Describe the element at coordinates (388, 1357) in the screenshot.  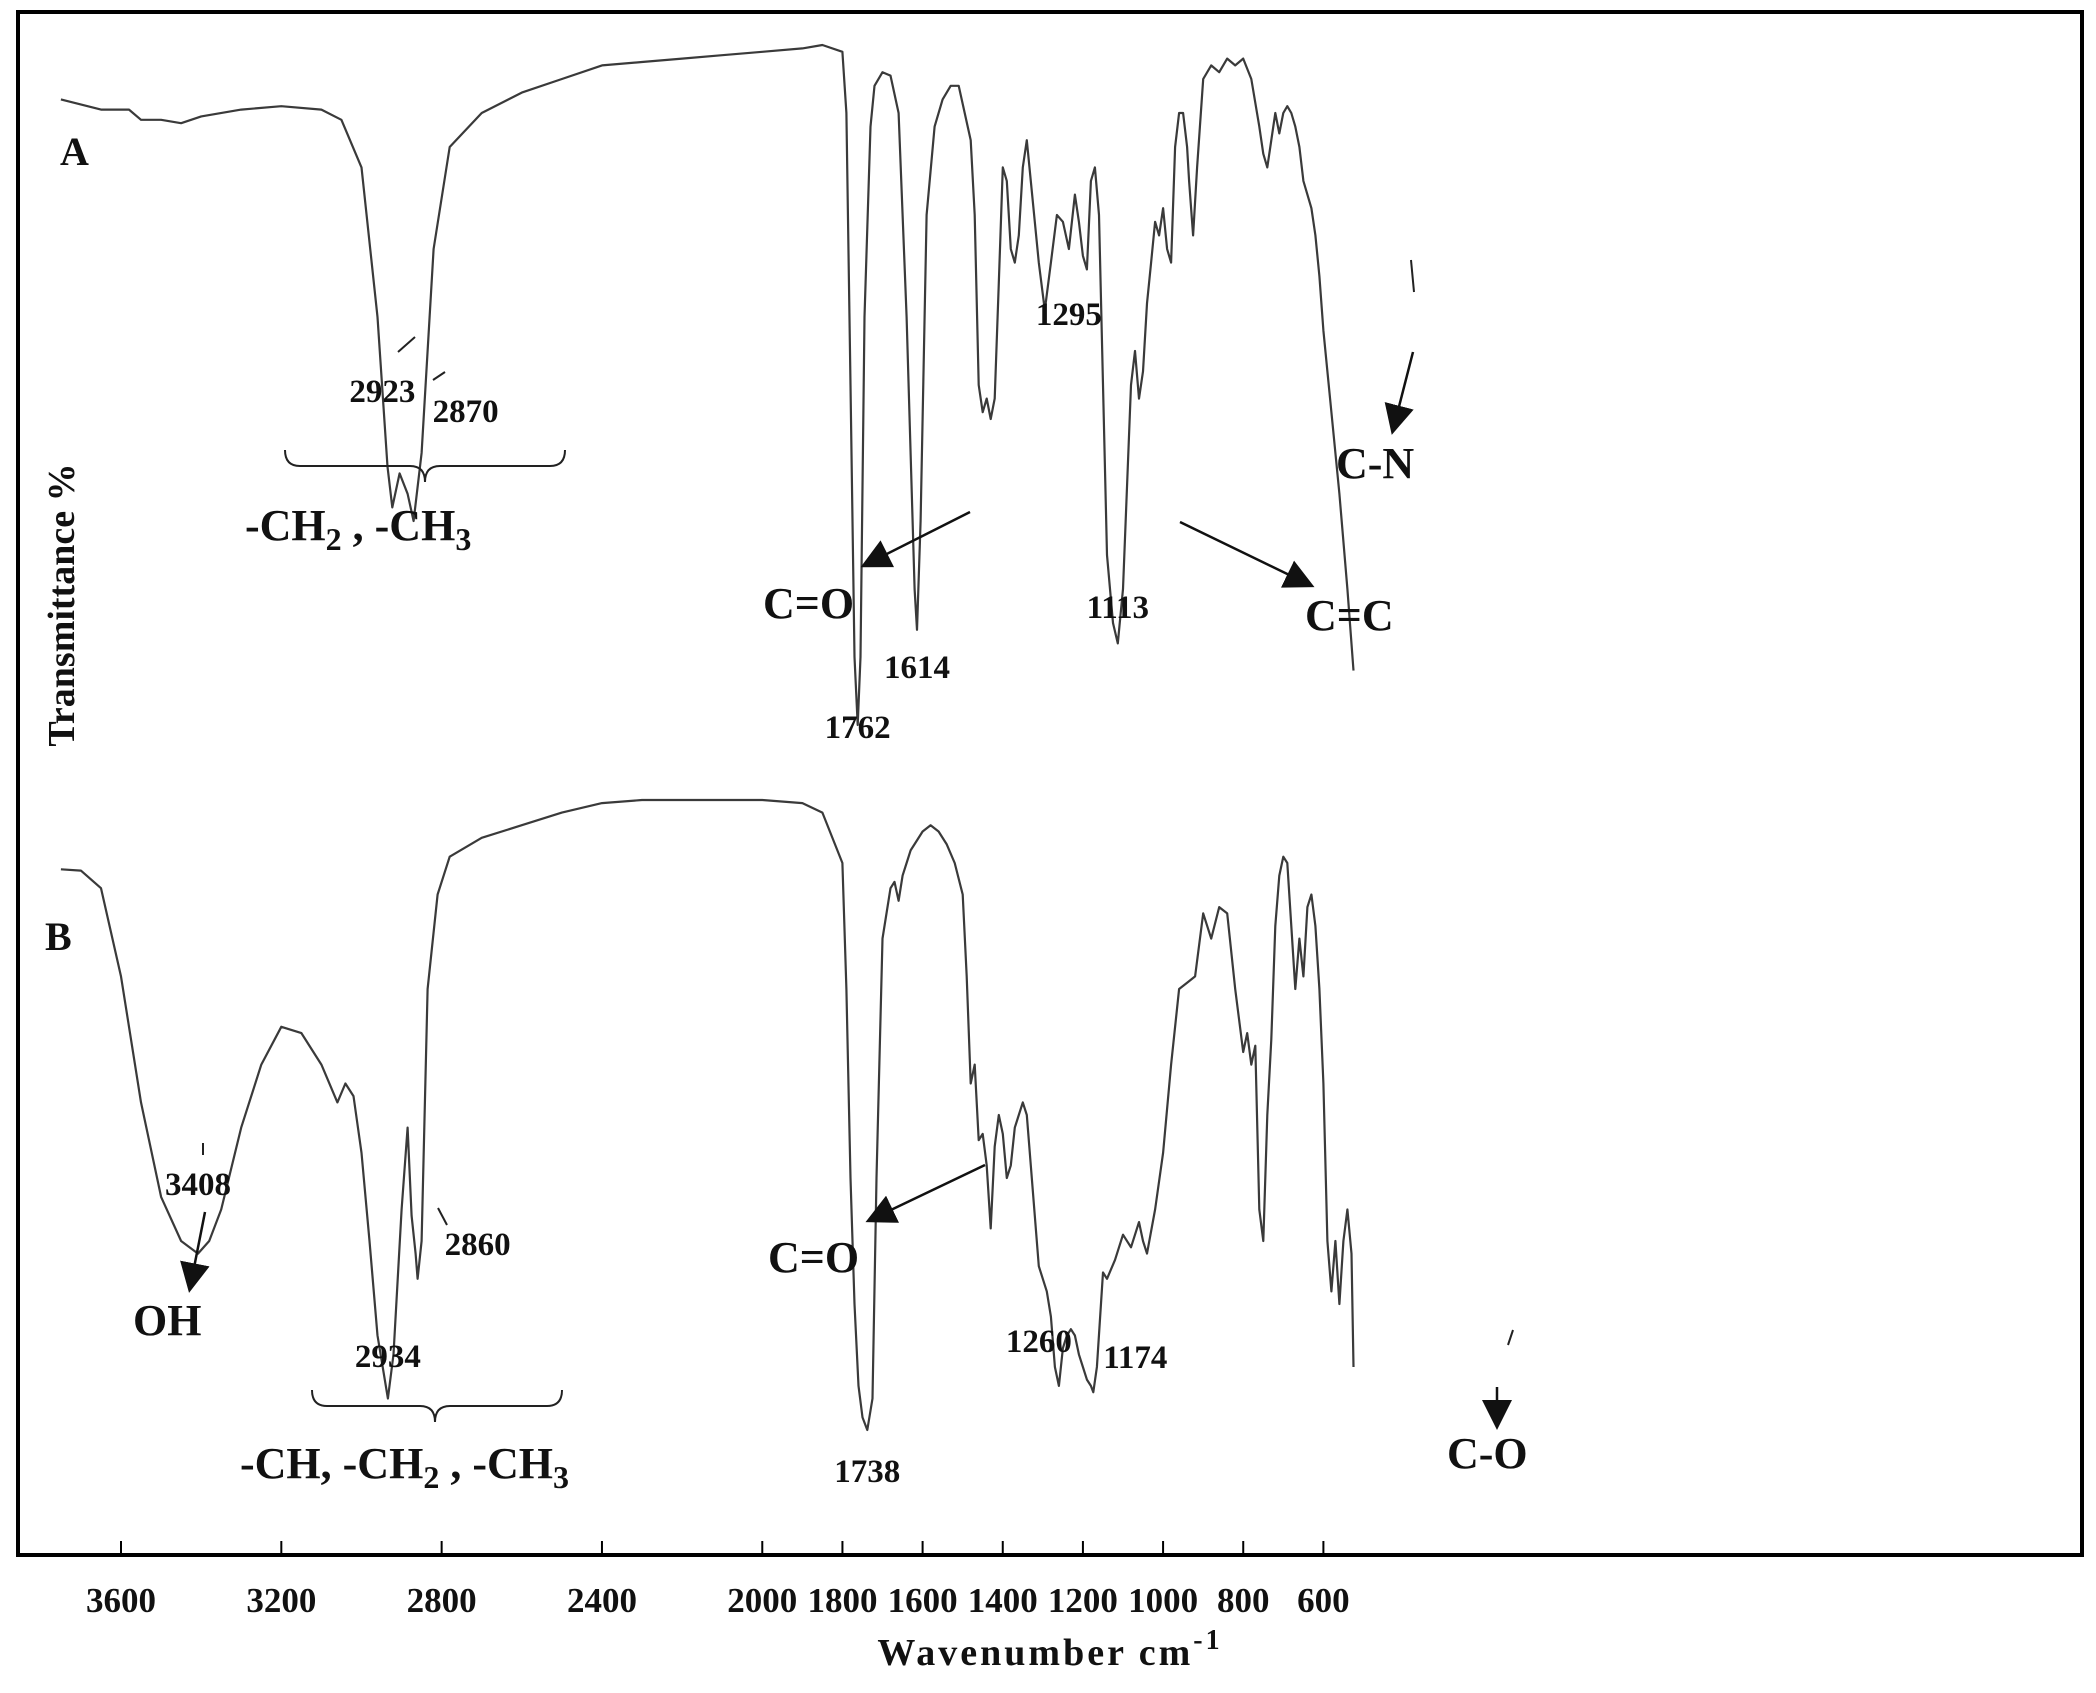
I see `peak-label-2934: 2934` at that location.